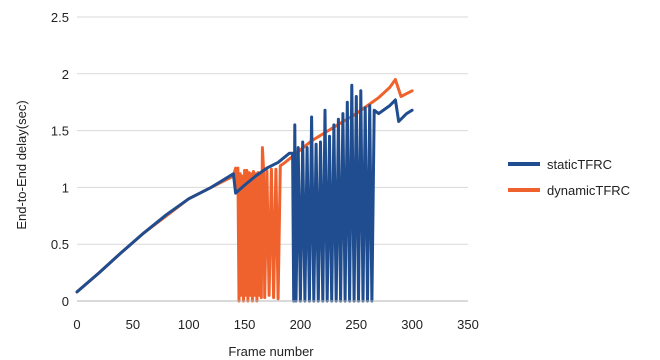 The height and width of the screenshot is (360, 660). What do you see at coordinates (412, 324) in the screenshot?
I see `x-tick-label: 300` at bounding box center [412, 324].